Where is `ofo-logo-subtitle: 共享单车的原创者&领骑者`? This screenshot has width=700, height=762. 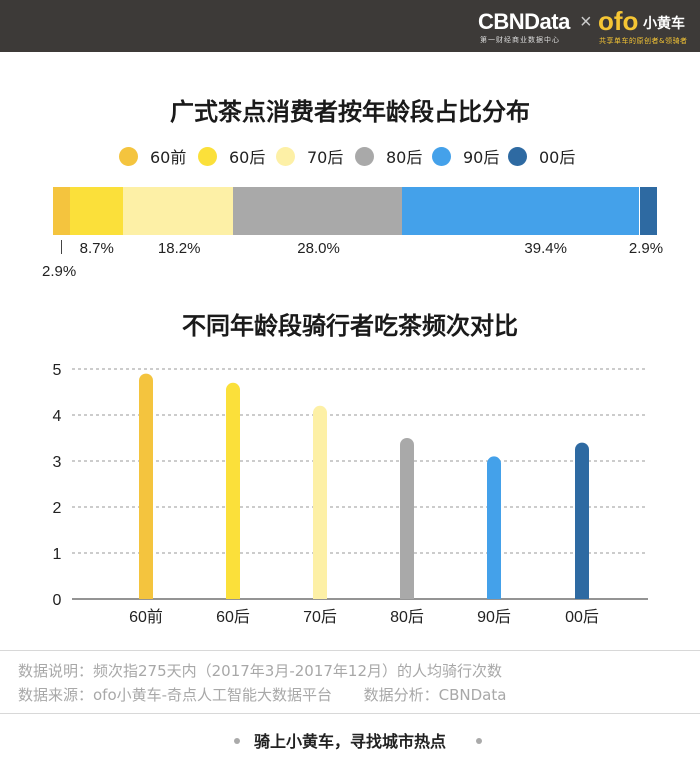 ofo-logo-subtitle: 共享单车的原创者&领骑者 is located at coordinates (643, 41).